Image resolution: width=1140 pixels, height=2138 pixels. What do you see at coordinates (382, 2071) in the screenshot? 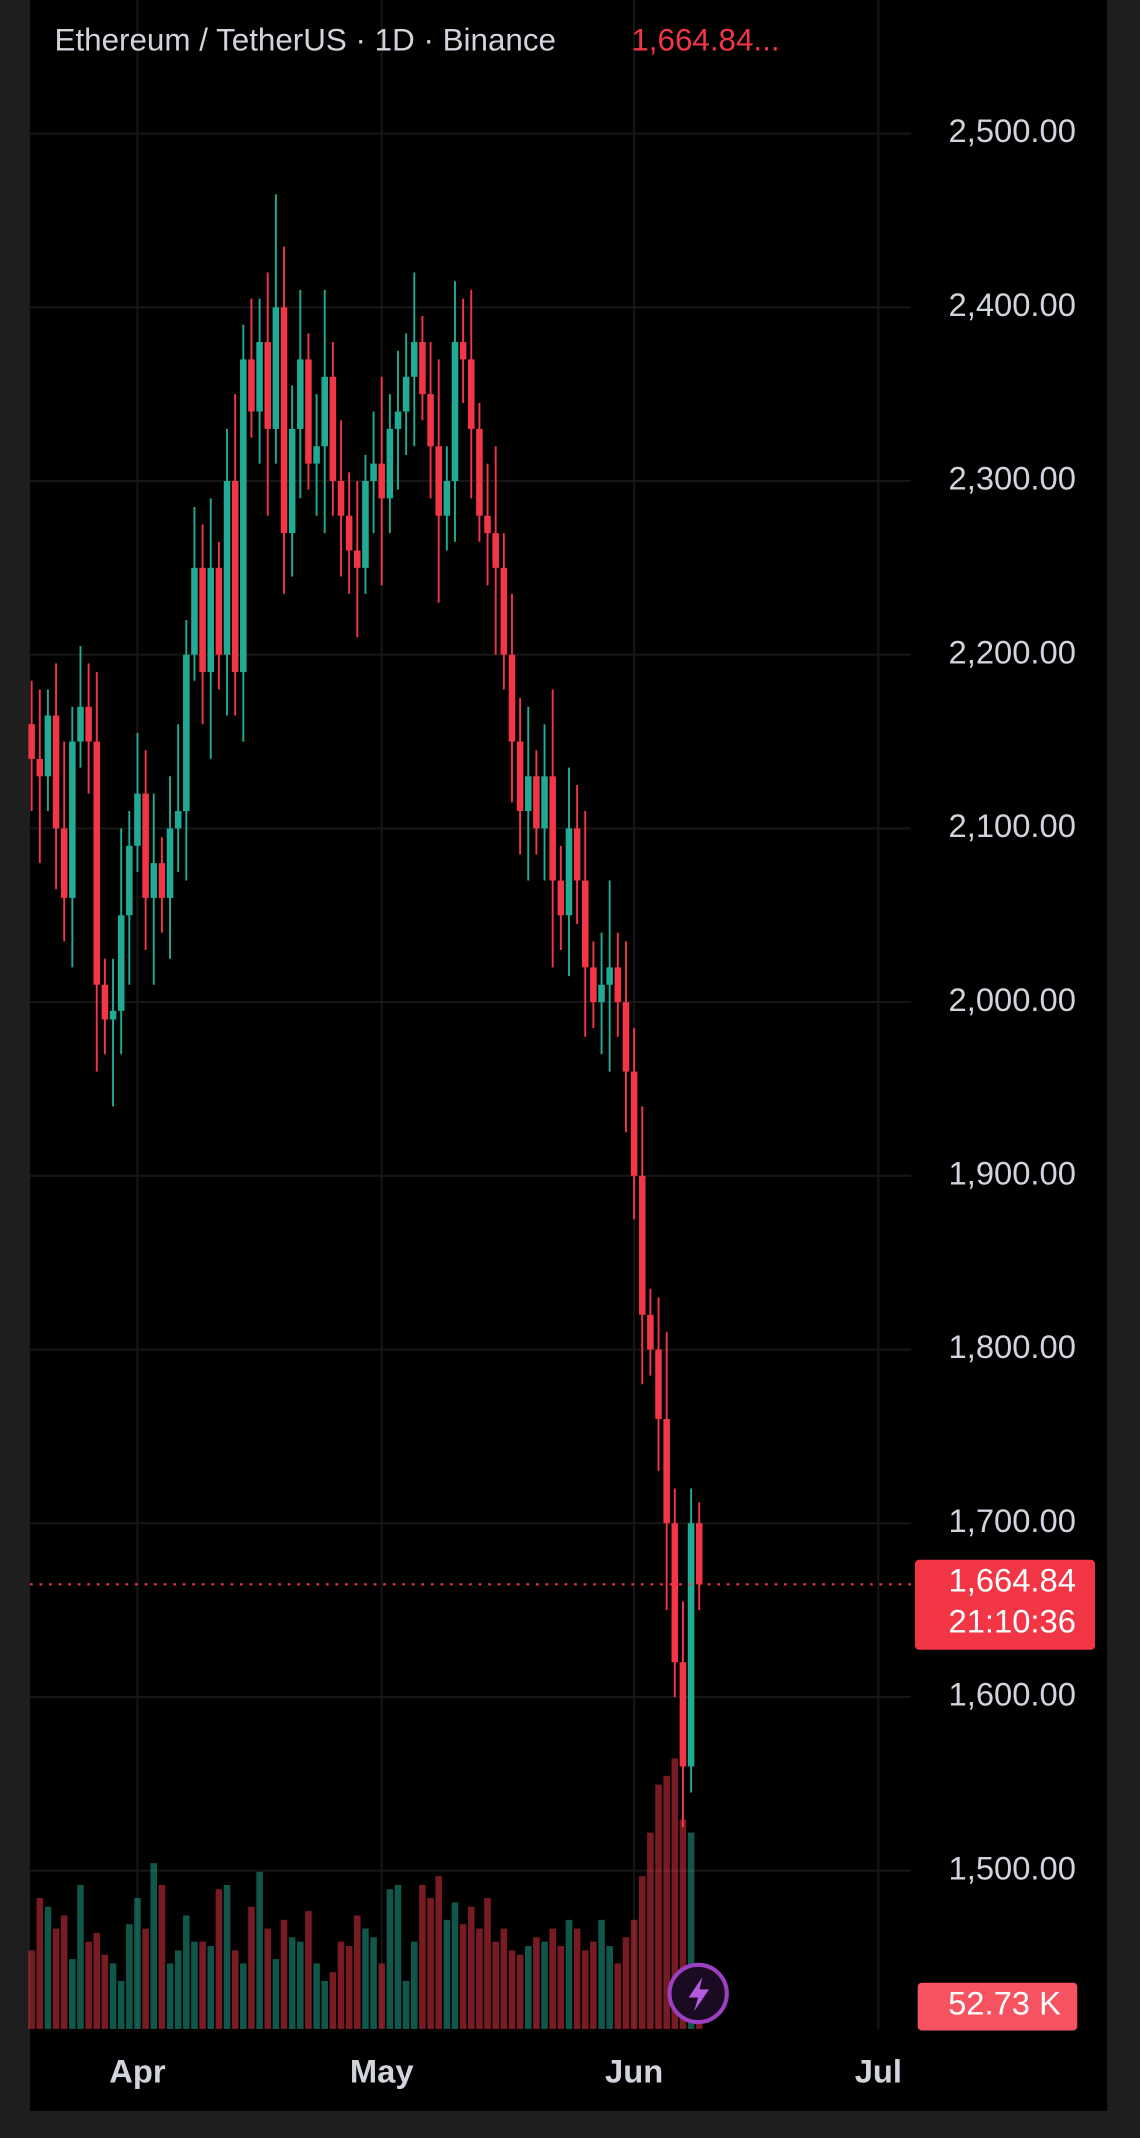
I see `x-tick-label: May` at bounding box center [382, 2071].